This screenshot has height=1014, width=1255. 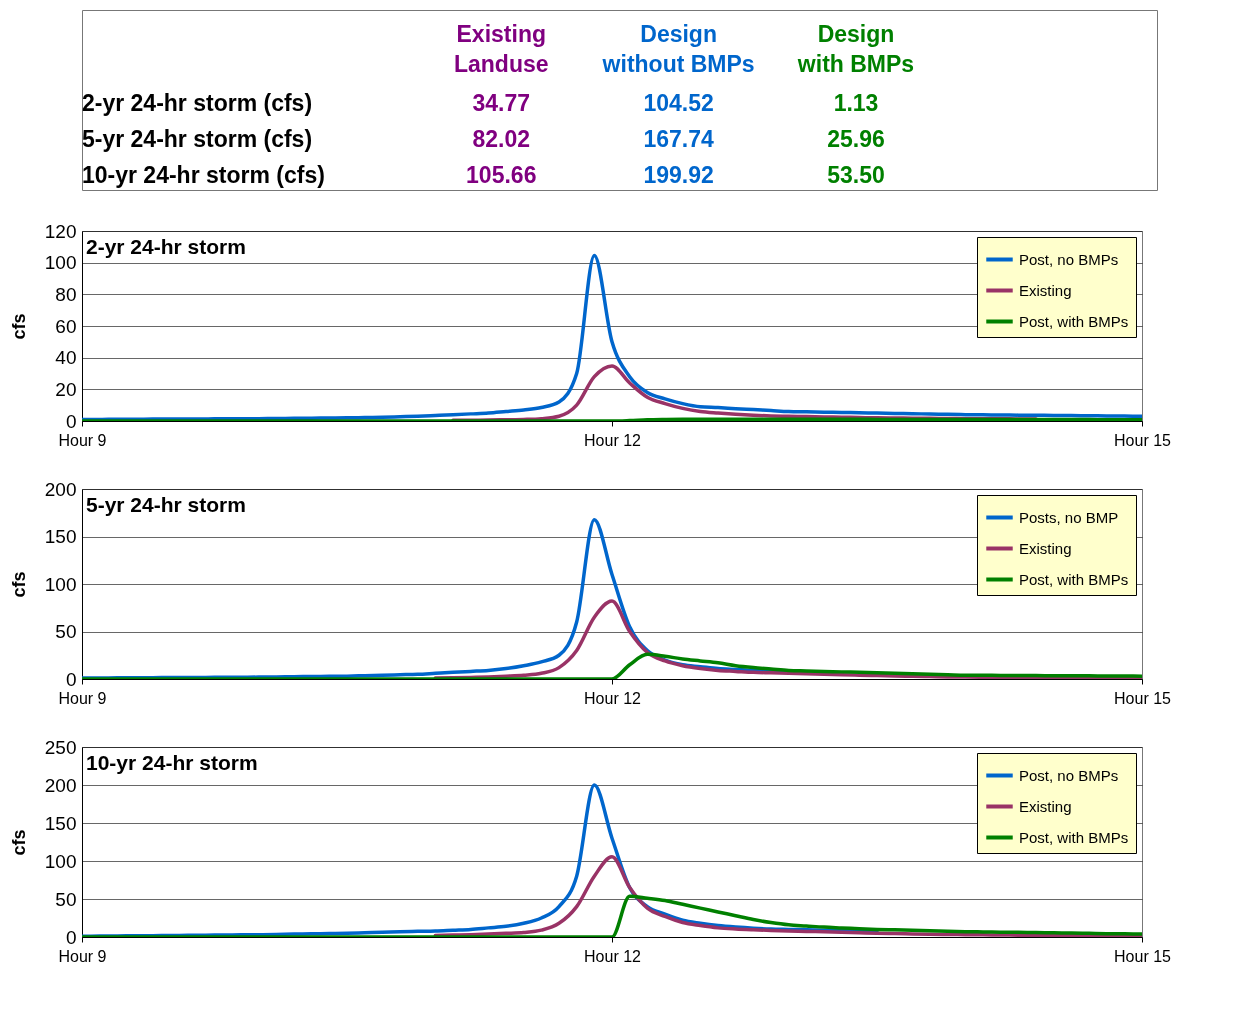 What do you see at coordinates (501, 102) in the screenshot?
I see `data-label: 34.77` at bounding box center [501, 102].